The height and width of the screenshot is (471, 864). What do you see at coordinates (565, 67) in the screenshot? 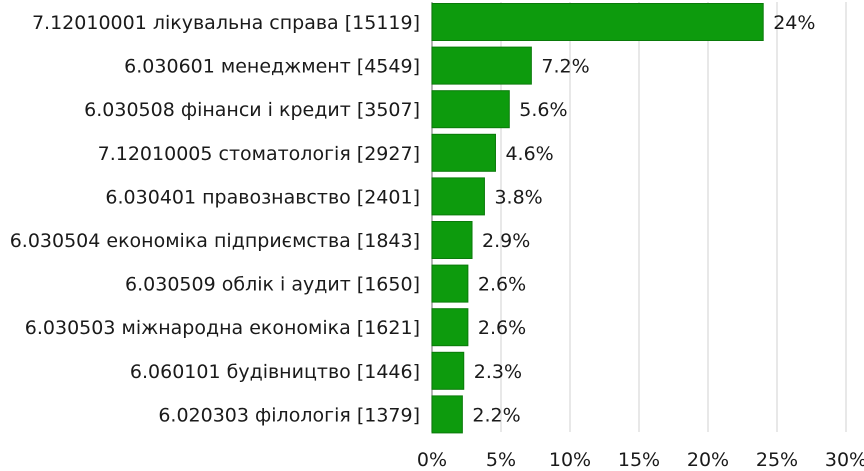
I see `value-label: 7.2%` at bounding box center [565, 67].